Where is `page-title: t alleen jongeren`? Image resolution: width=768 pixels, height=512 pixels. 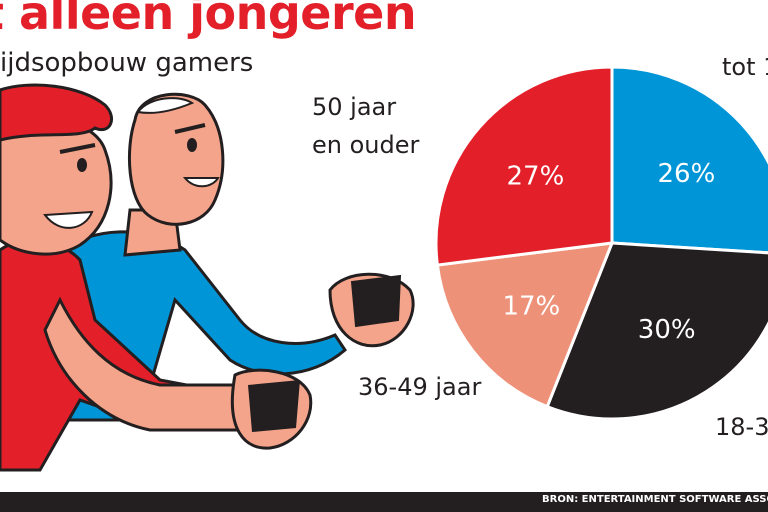 page-title: t alleen jongeren is located at coordinates (208, 20).